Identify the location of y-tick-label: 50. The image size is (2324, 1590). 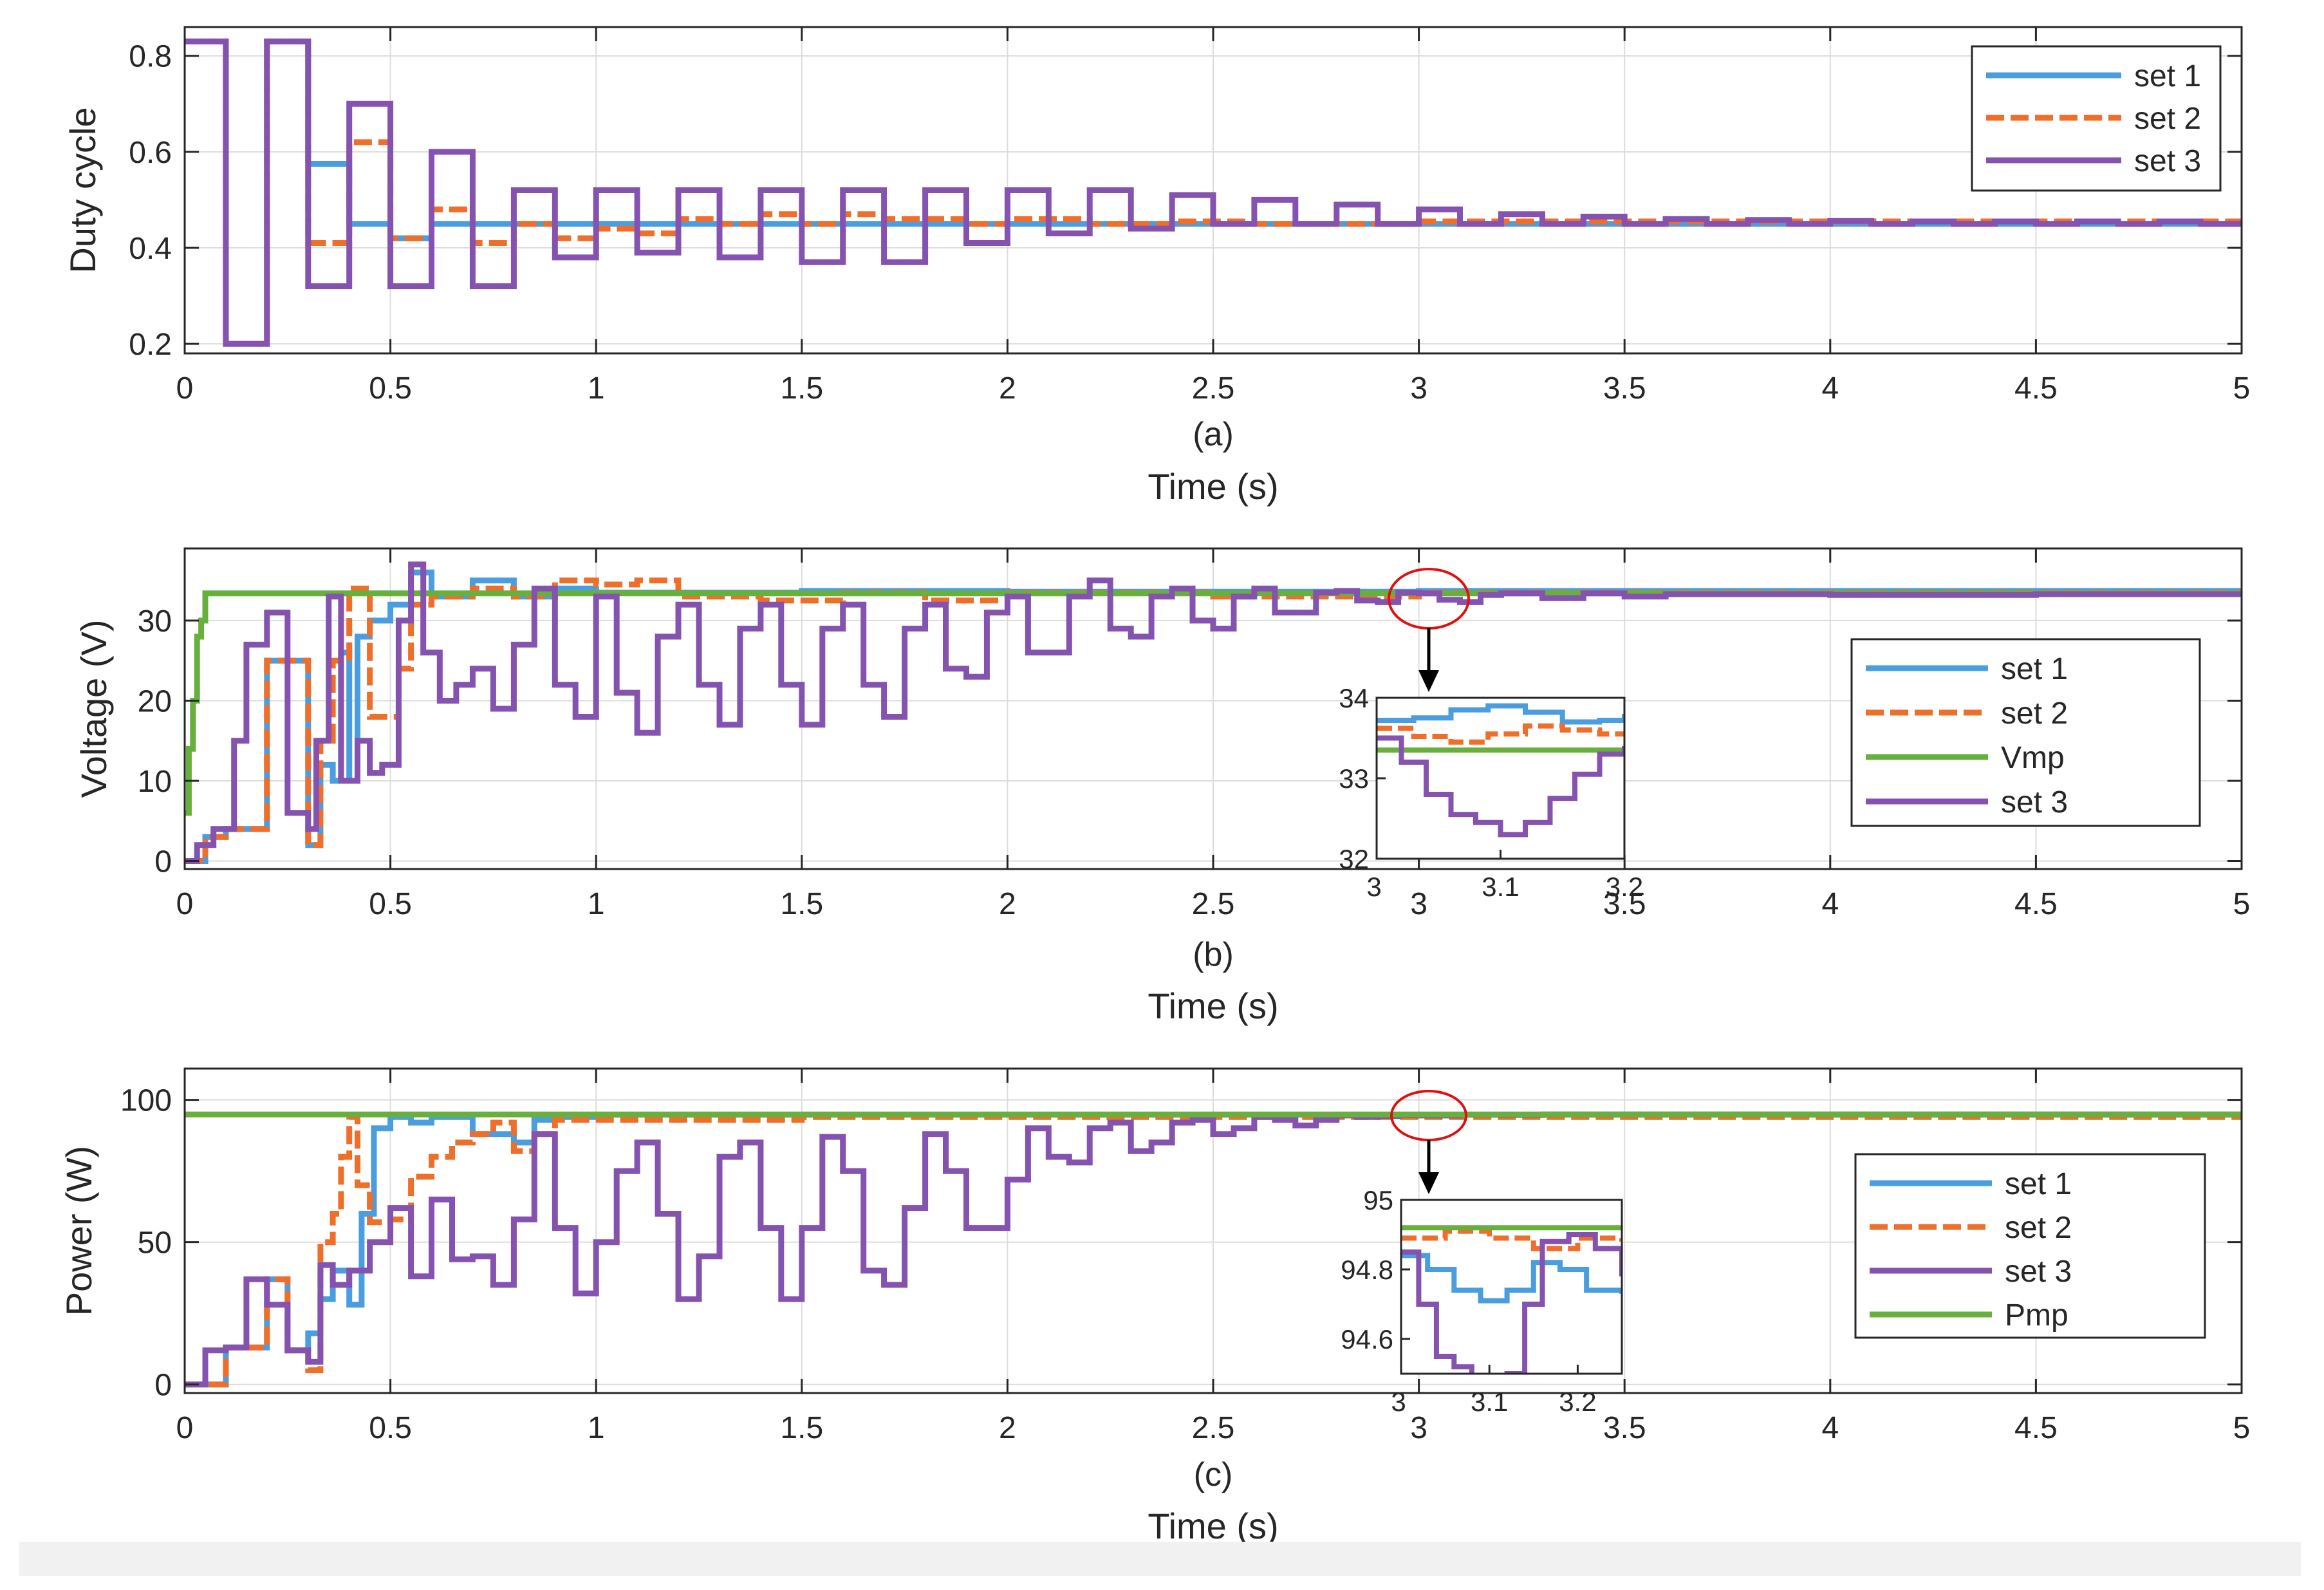
(155, 1243).